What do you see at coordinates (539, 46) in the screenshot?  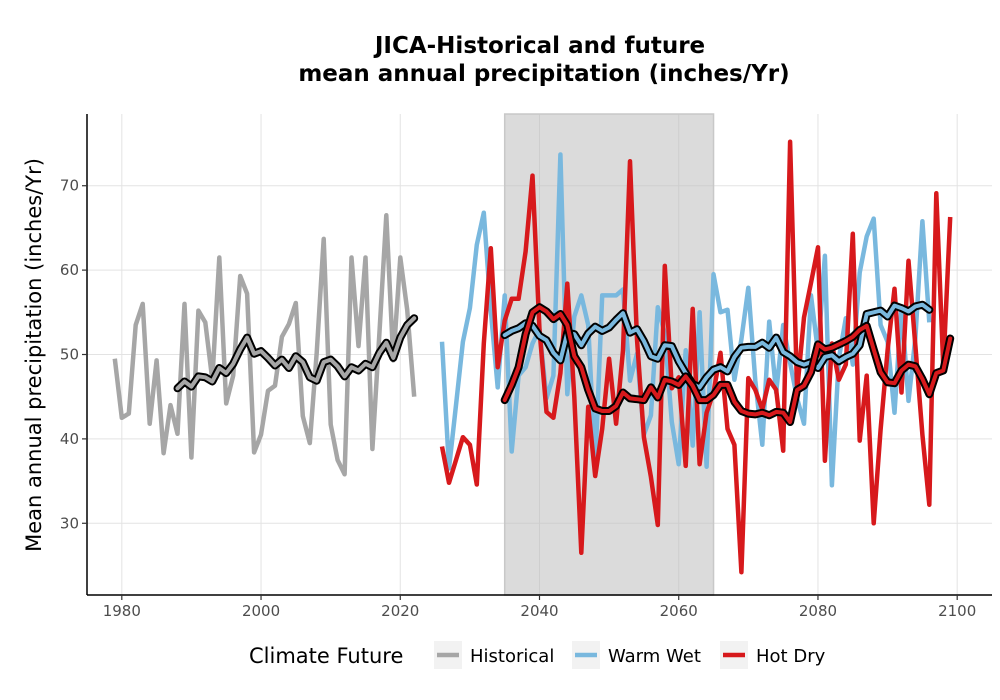 I see `chart-title-line-1: JICA-Historical and future` at bounding box center [539, 46].